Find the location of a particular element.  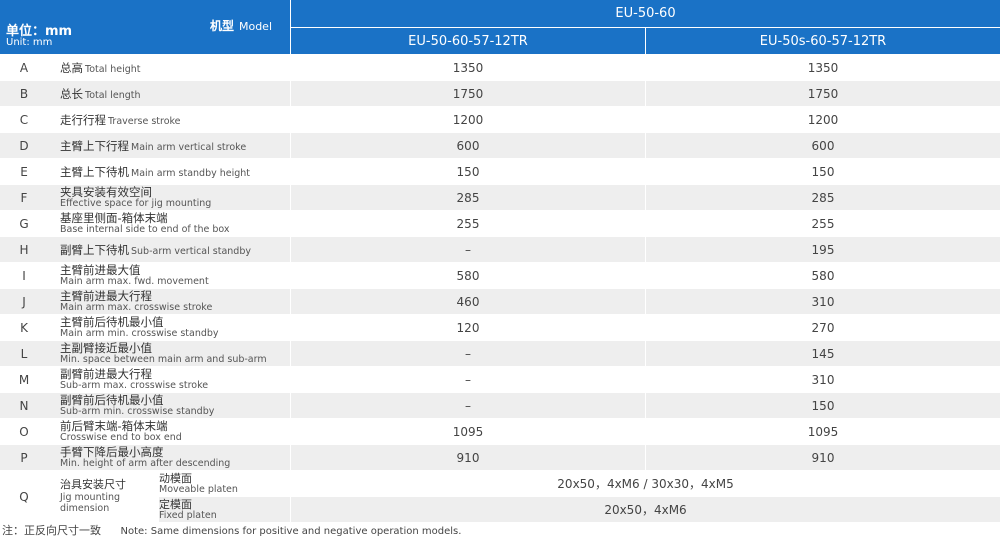

table-row: B 总长 Total length 1750 1750 is located at coordinates (500, 94).